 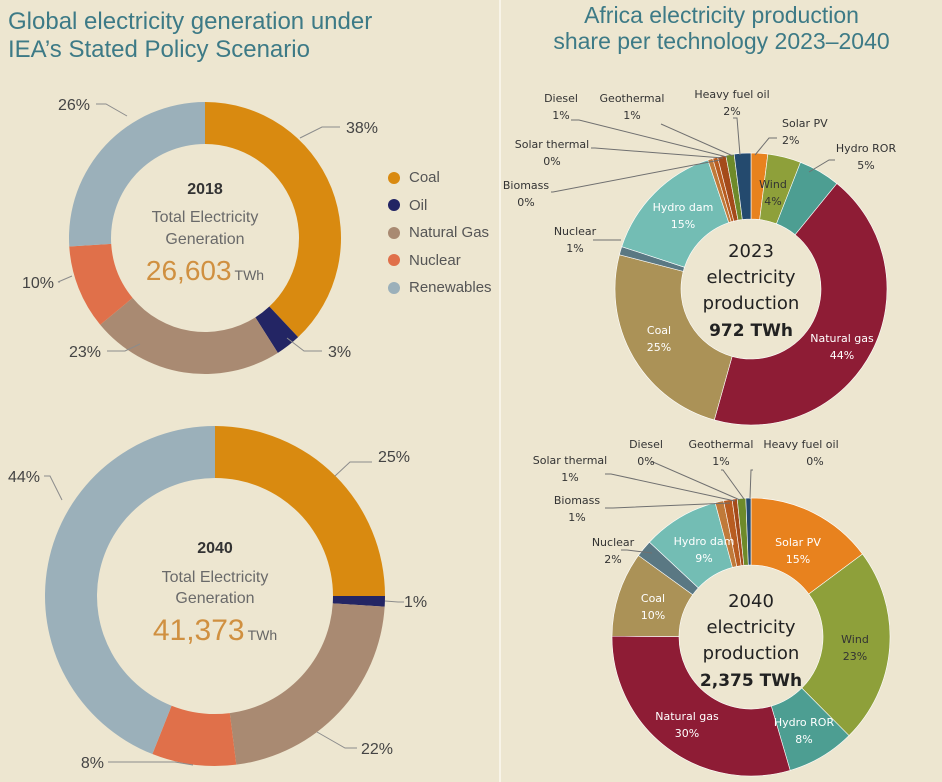 What do you see at coordinates (721, 15) in the screenshot?
I see `africa-title-line1: Africa electricity production` at bounding box center [721, 15].